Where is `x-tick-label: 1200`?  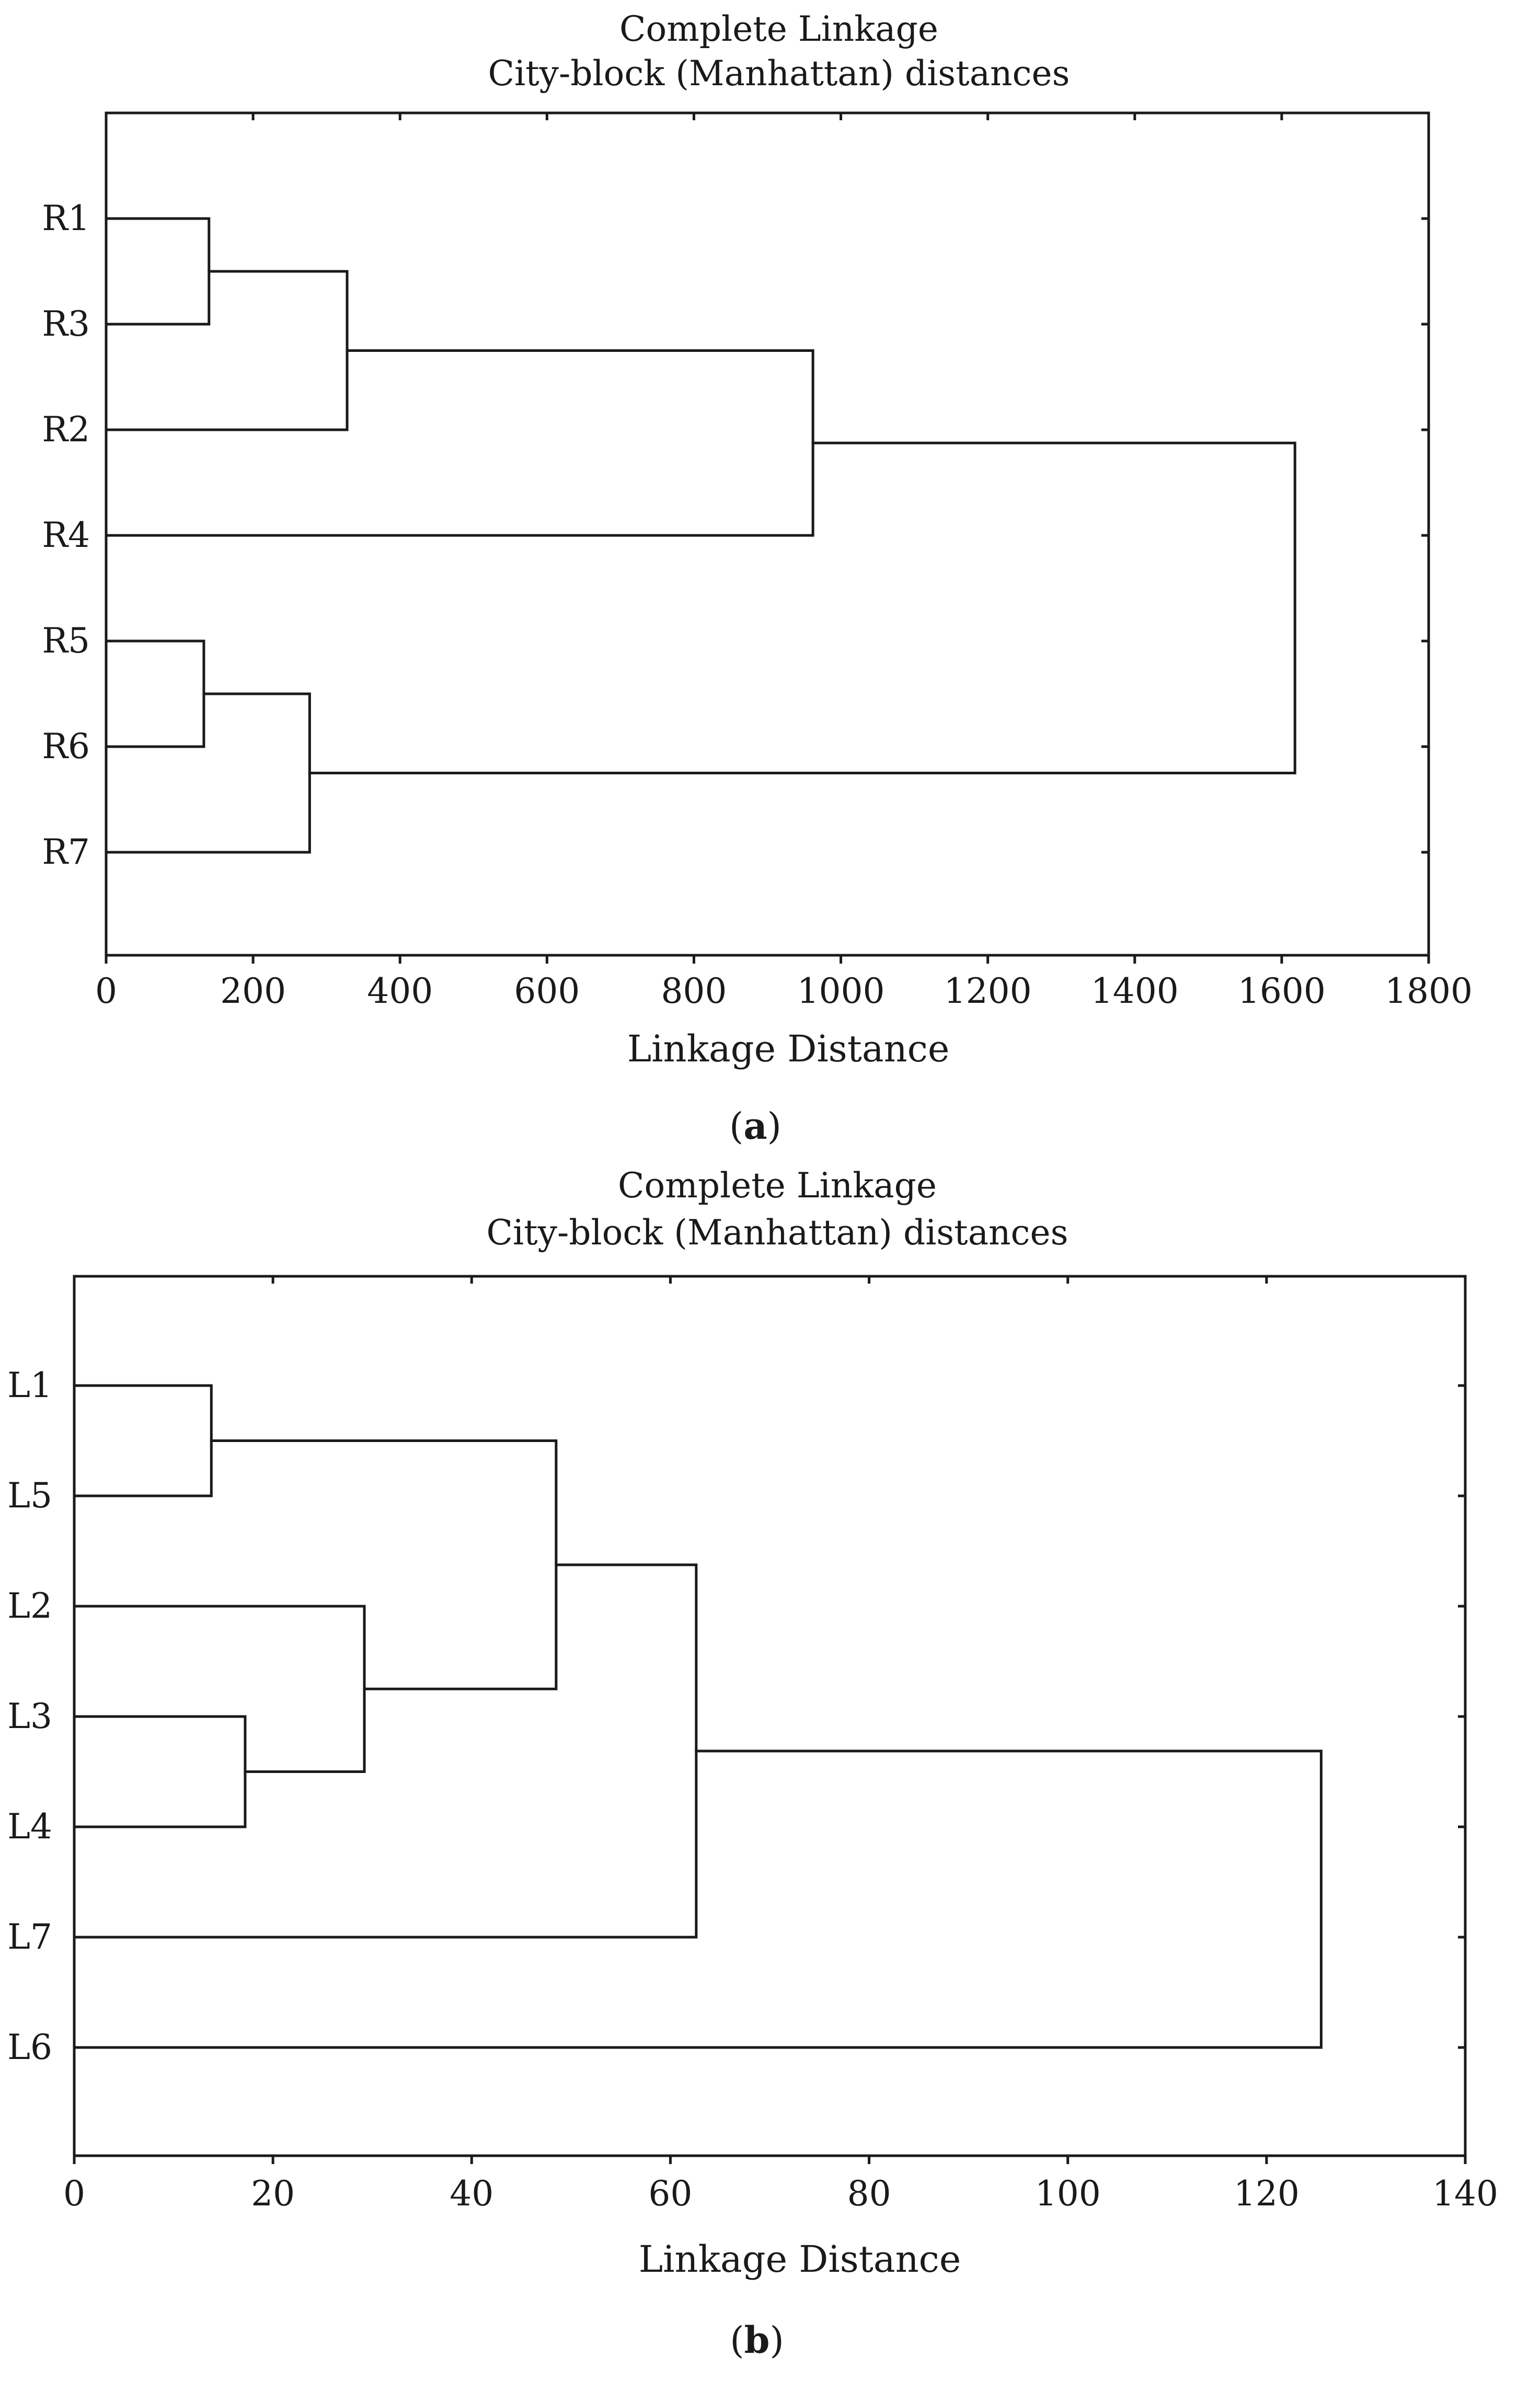 x-tick-label: 1200 is located at coordinates (988, 991).